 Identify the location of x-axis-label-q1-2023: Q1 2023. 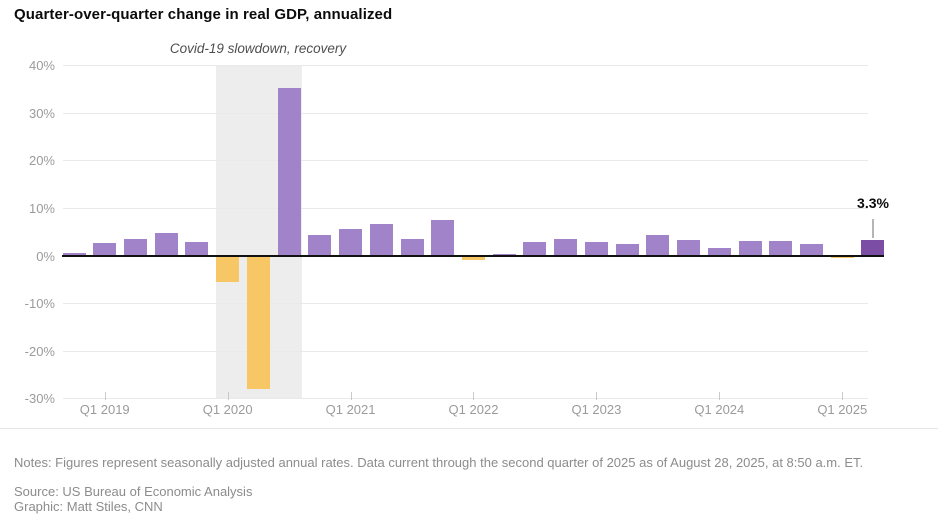
(596, 409).